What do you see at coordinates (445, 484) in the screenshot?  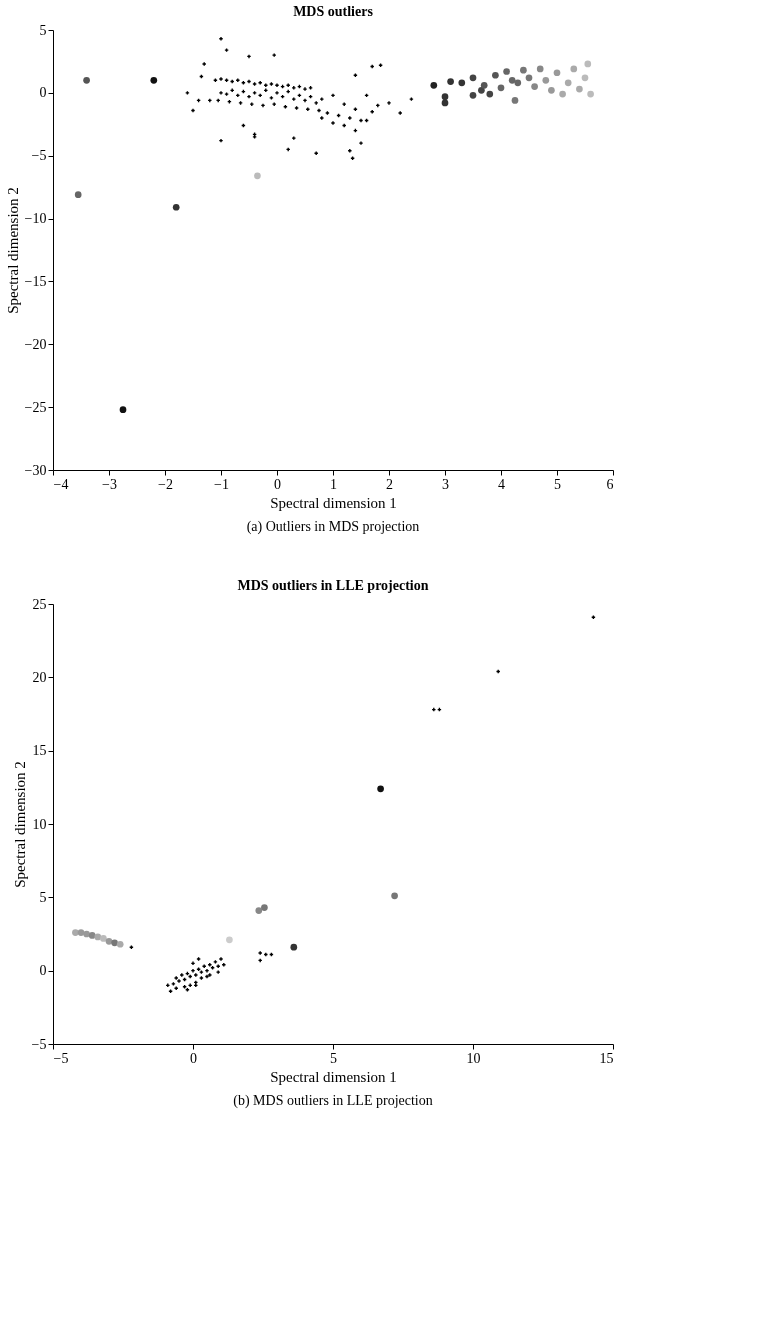 I see `x-tick-label: 3` at bounding box center [445, 484].